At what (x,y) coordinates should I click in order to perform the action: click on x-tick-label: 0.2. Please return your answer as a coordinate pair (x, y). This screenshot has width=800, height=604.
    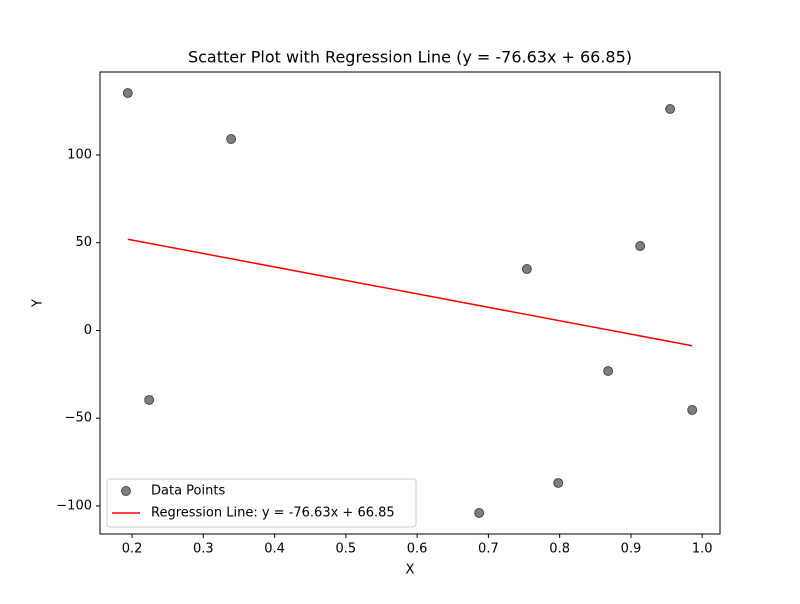
    Looking at the image, I should click on (132, 549).